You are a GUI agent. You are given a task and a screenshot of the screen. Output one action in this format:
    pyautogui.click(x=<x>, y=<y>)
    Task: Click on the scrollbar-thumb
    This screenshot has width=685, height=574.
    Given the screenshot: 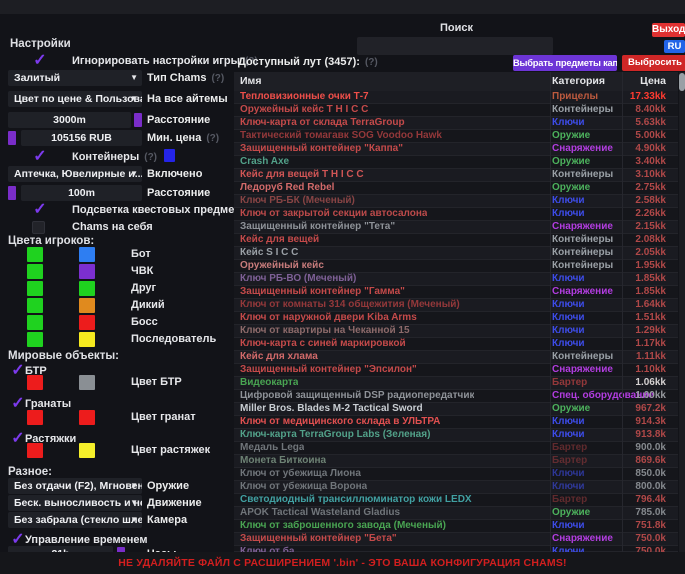 What is the action you would take?
    pyautogui.click(x=682, y=82)
    